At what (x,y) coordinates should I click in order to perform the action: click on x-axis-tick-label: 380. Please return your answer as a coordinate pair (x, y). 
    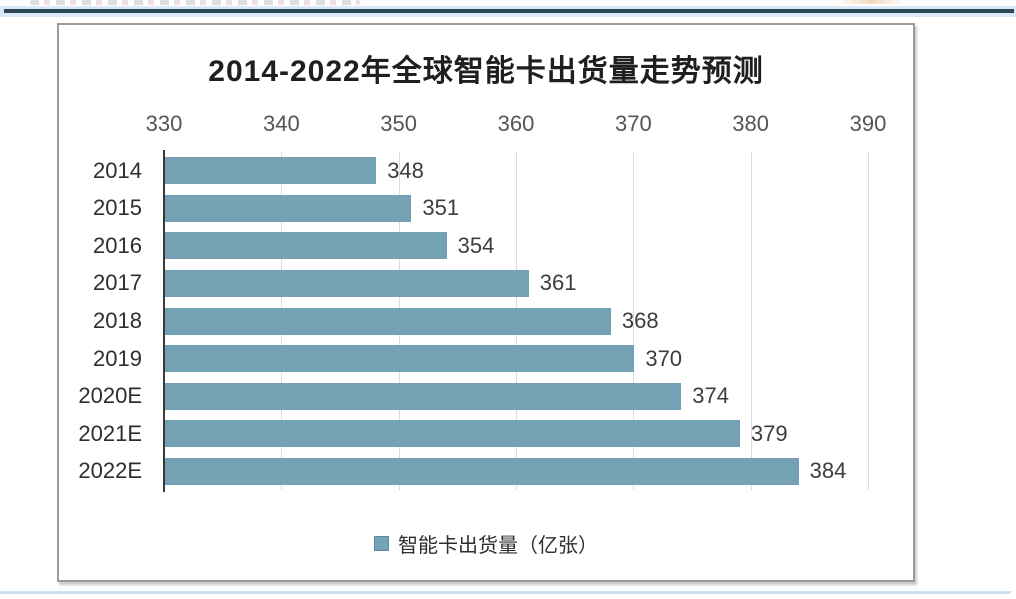
    Looking at the image, I should click on (751, 123).